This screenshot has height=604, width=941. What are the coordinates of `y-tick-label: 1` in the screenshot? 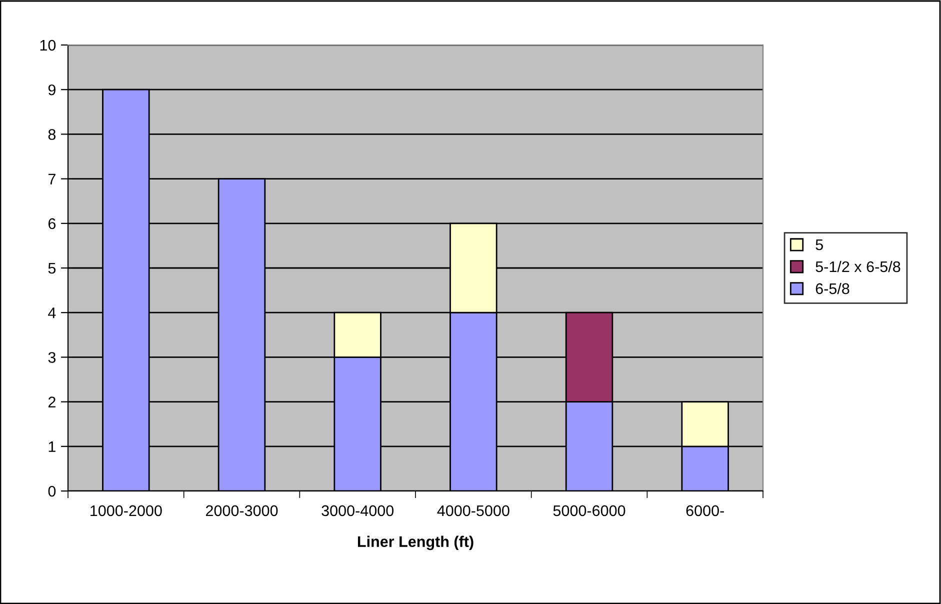 It's located at (52, 446).